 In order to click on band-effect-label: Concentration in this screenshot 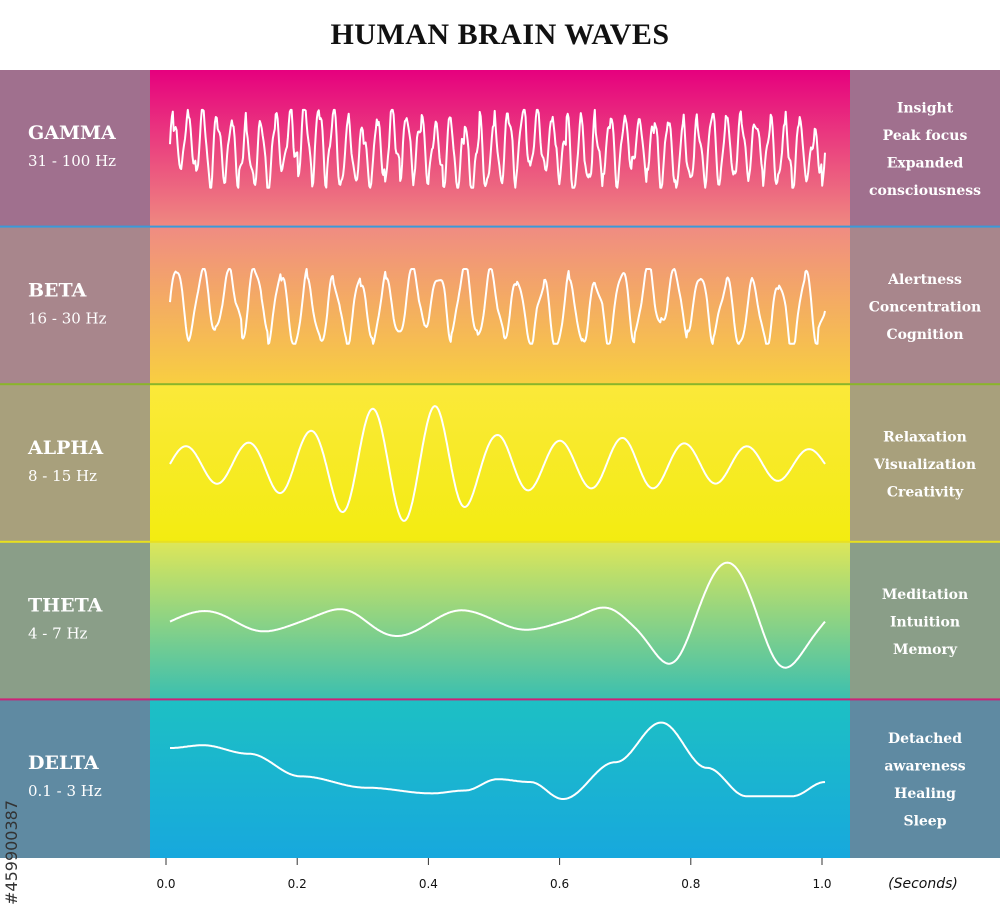, I will do `click(925, 307)`.